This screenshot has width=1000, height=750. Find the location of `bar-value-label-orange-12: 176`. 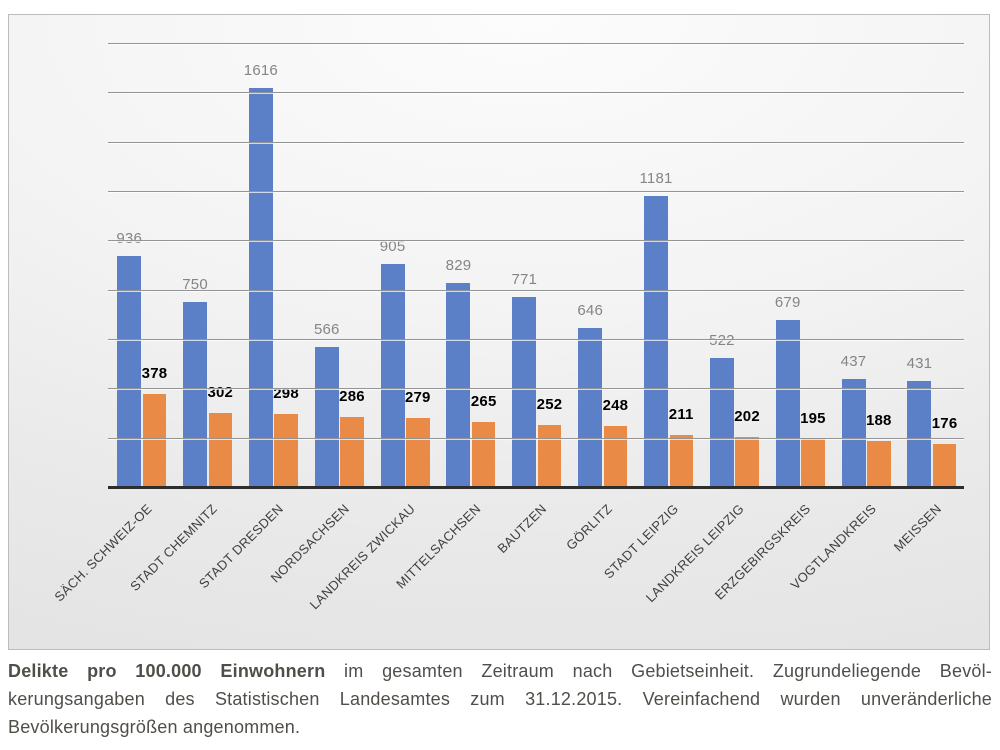

bar-value-label-orange-12: 176 is located at coordinates (944, 423).